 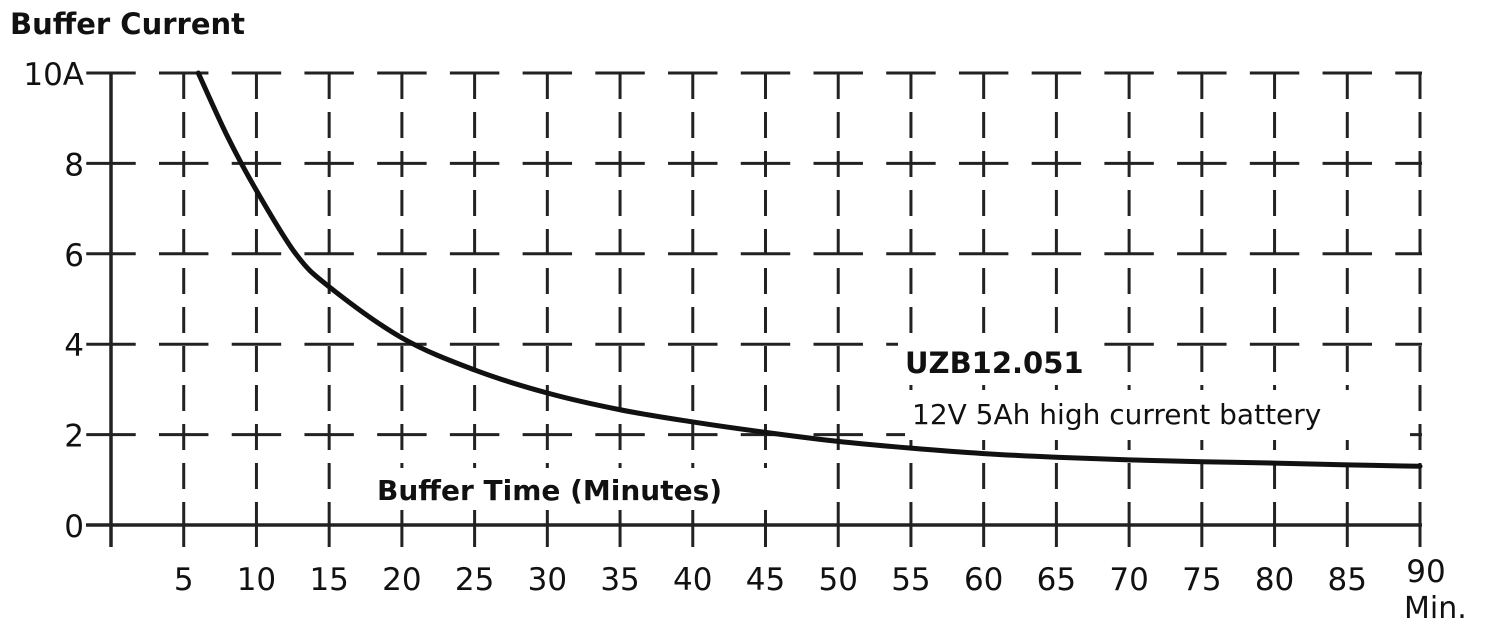 I want to click on x-tick-label: 40, so click(x=692, y=580).